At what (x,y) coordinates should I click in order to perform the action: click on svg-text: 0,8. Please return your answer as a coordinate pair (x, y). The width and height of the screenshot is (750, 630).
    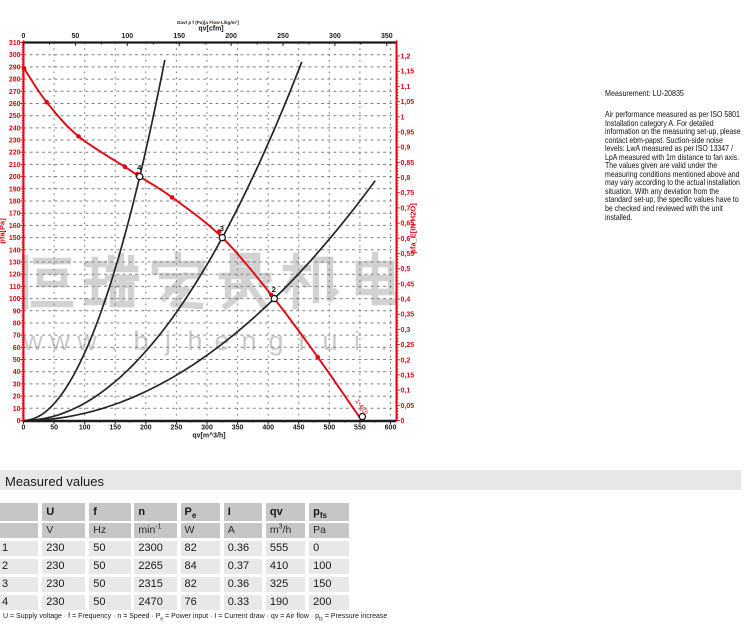
    Looking at the image, I should click on (406, 178).